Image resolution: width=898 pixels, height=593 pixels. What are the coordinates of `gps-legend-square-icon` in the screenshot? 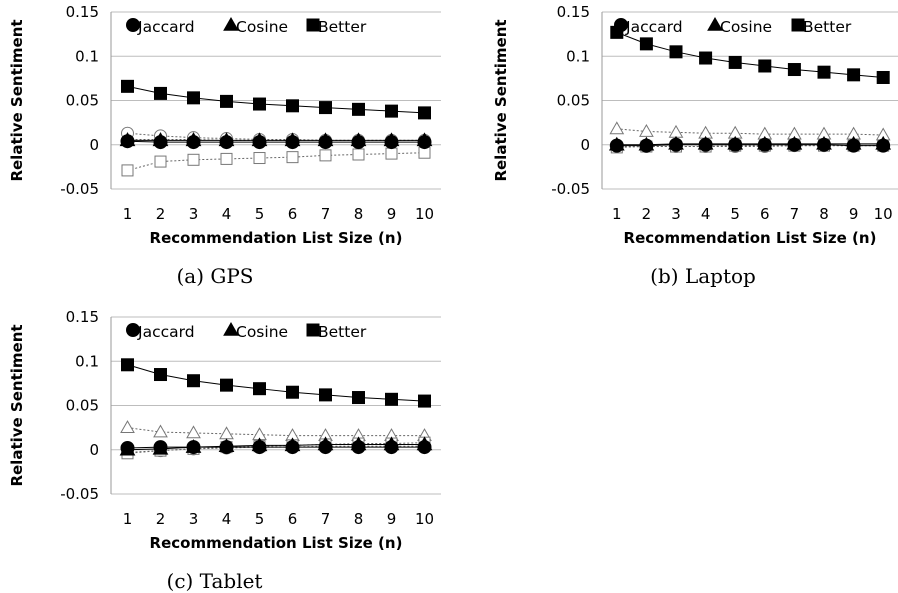 It's located at (313, 25).